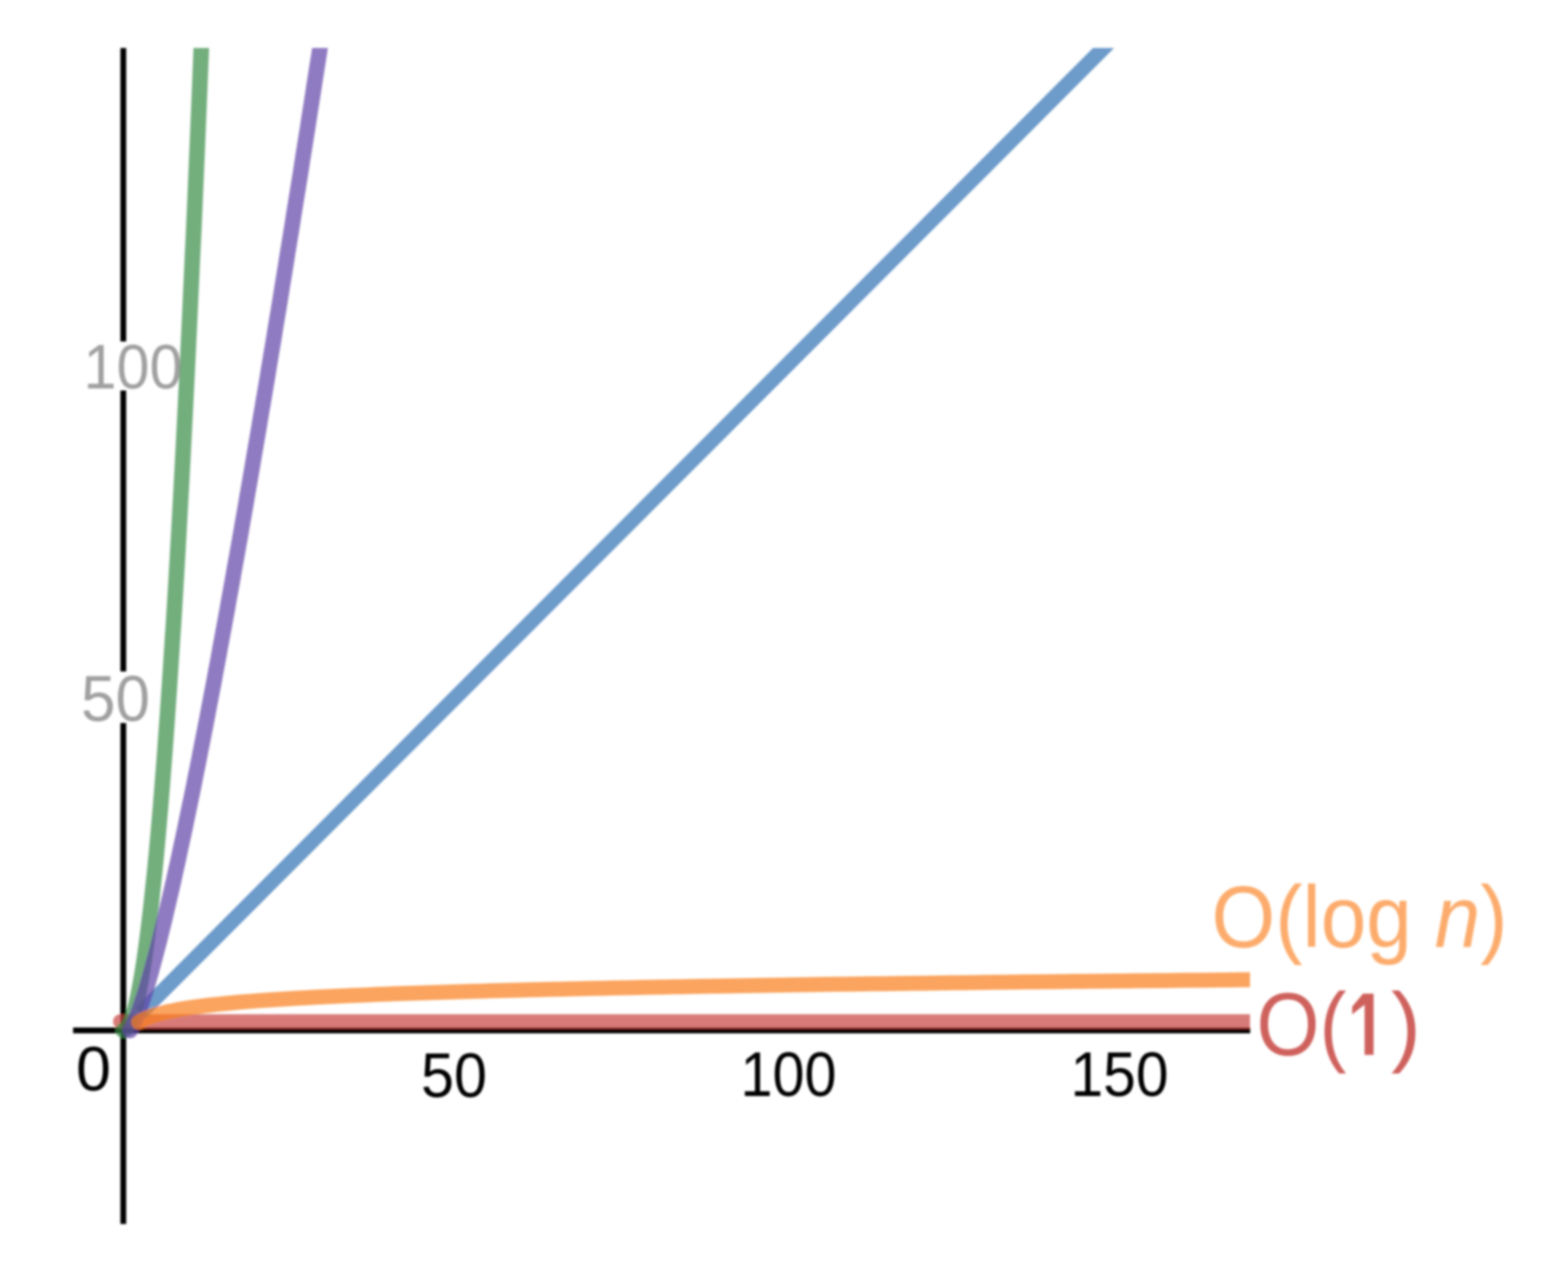 The height and width of the screenshot is (1264, 1556). What do you see at coordinates (1360, 917) in the screenshot?
I see `svg-text: O(log n)` at bounding box center [1360, 917].